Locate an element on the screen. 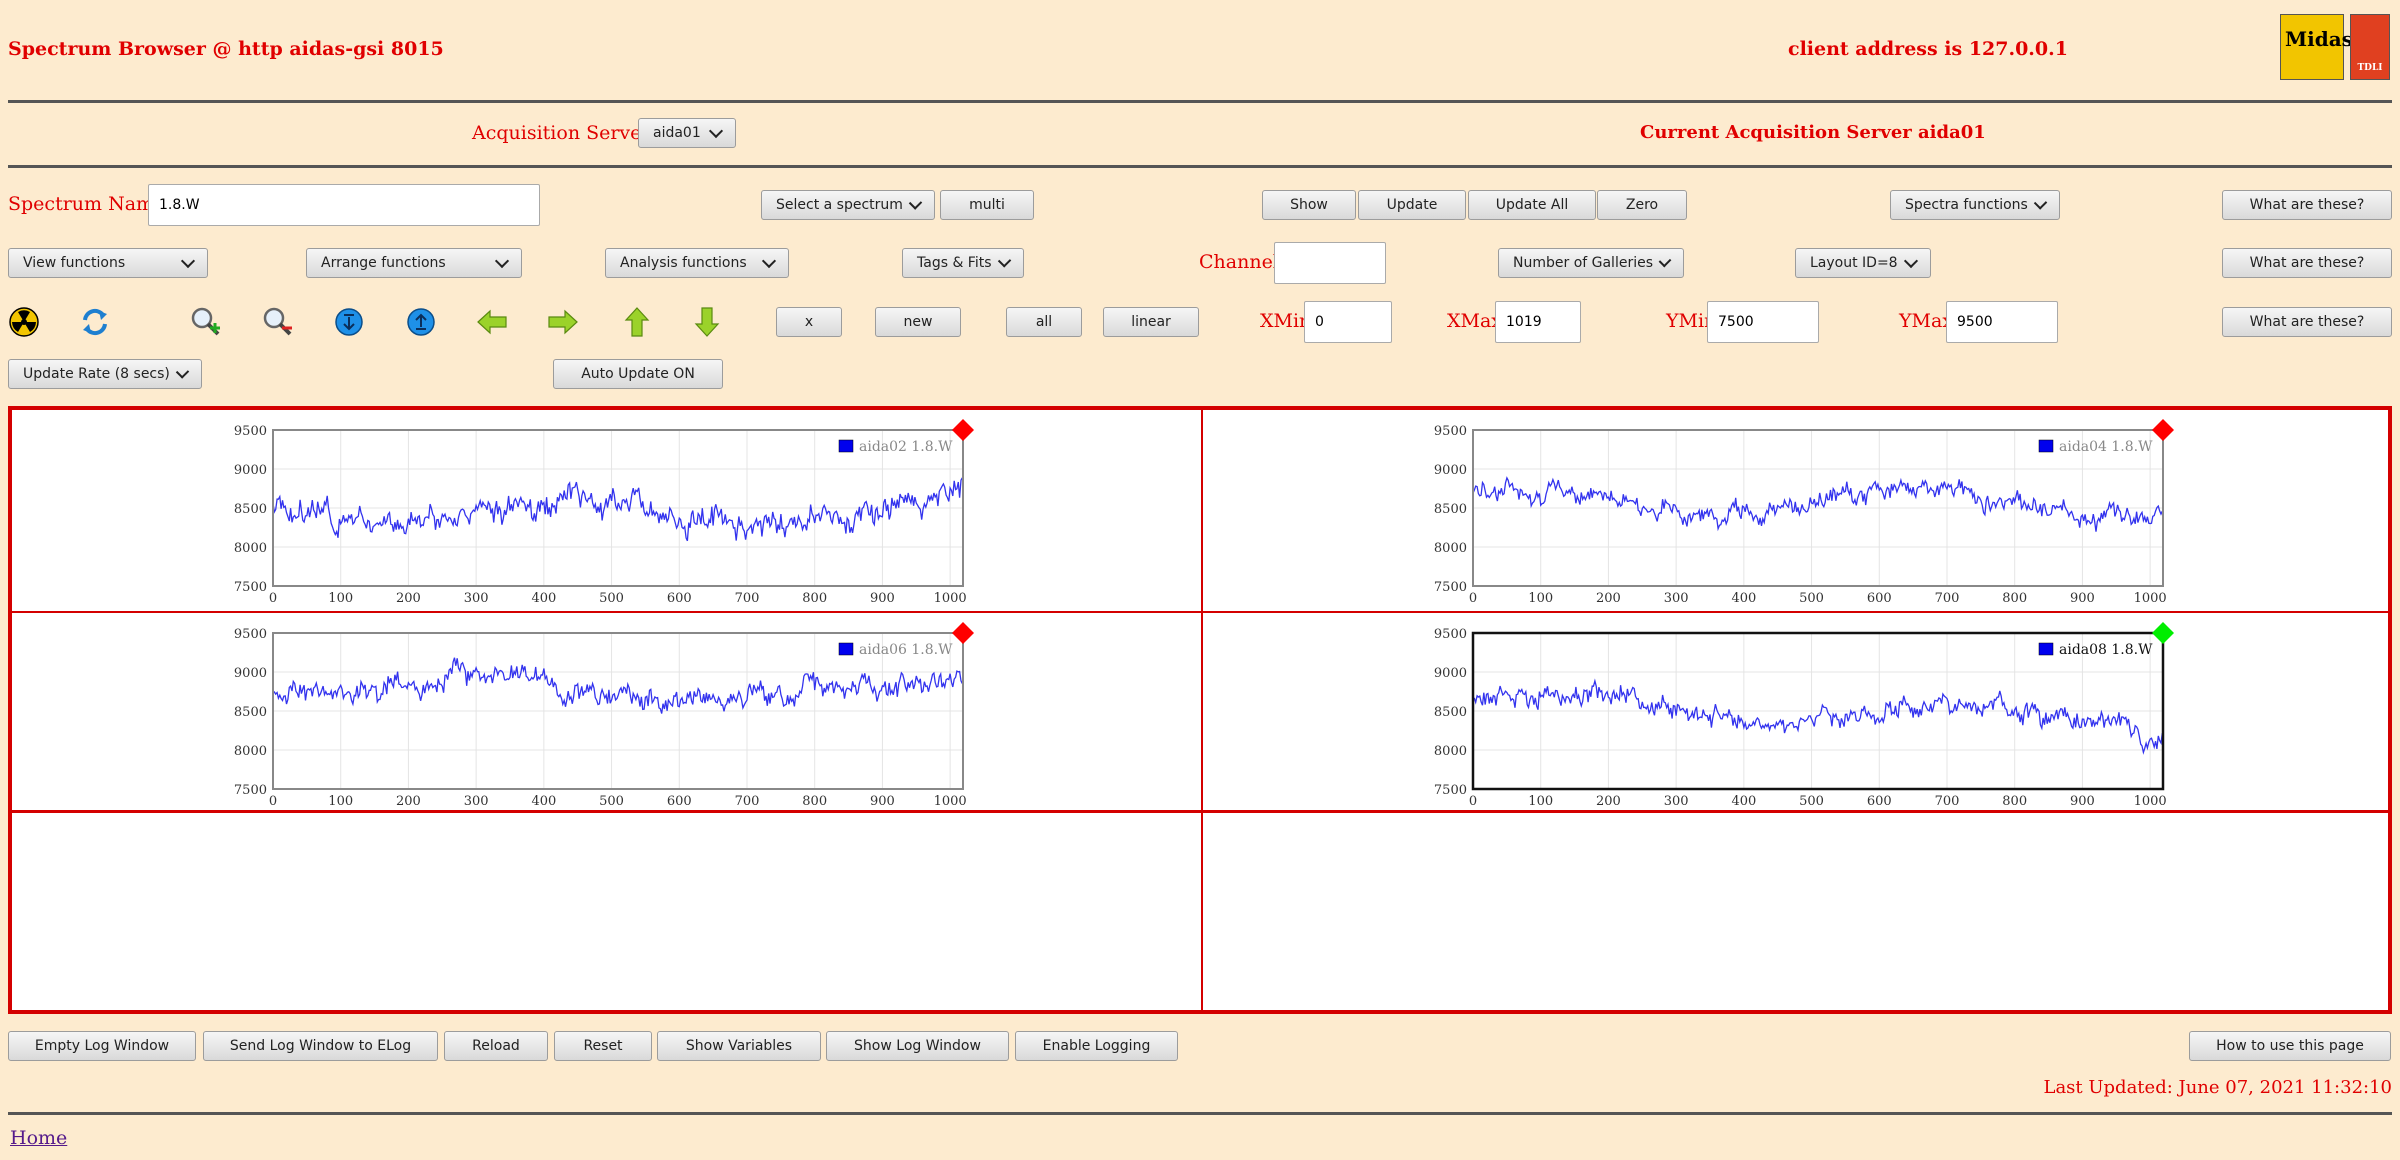  channel-input is located at coordinates (1330, 263).